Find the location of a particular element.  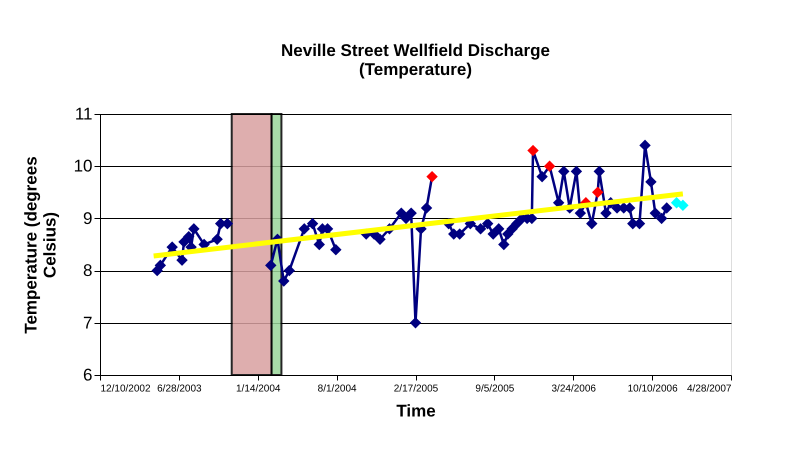

x-tick-label: 12/10/2002 is located at coordinates (125, 389).